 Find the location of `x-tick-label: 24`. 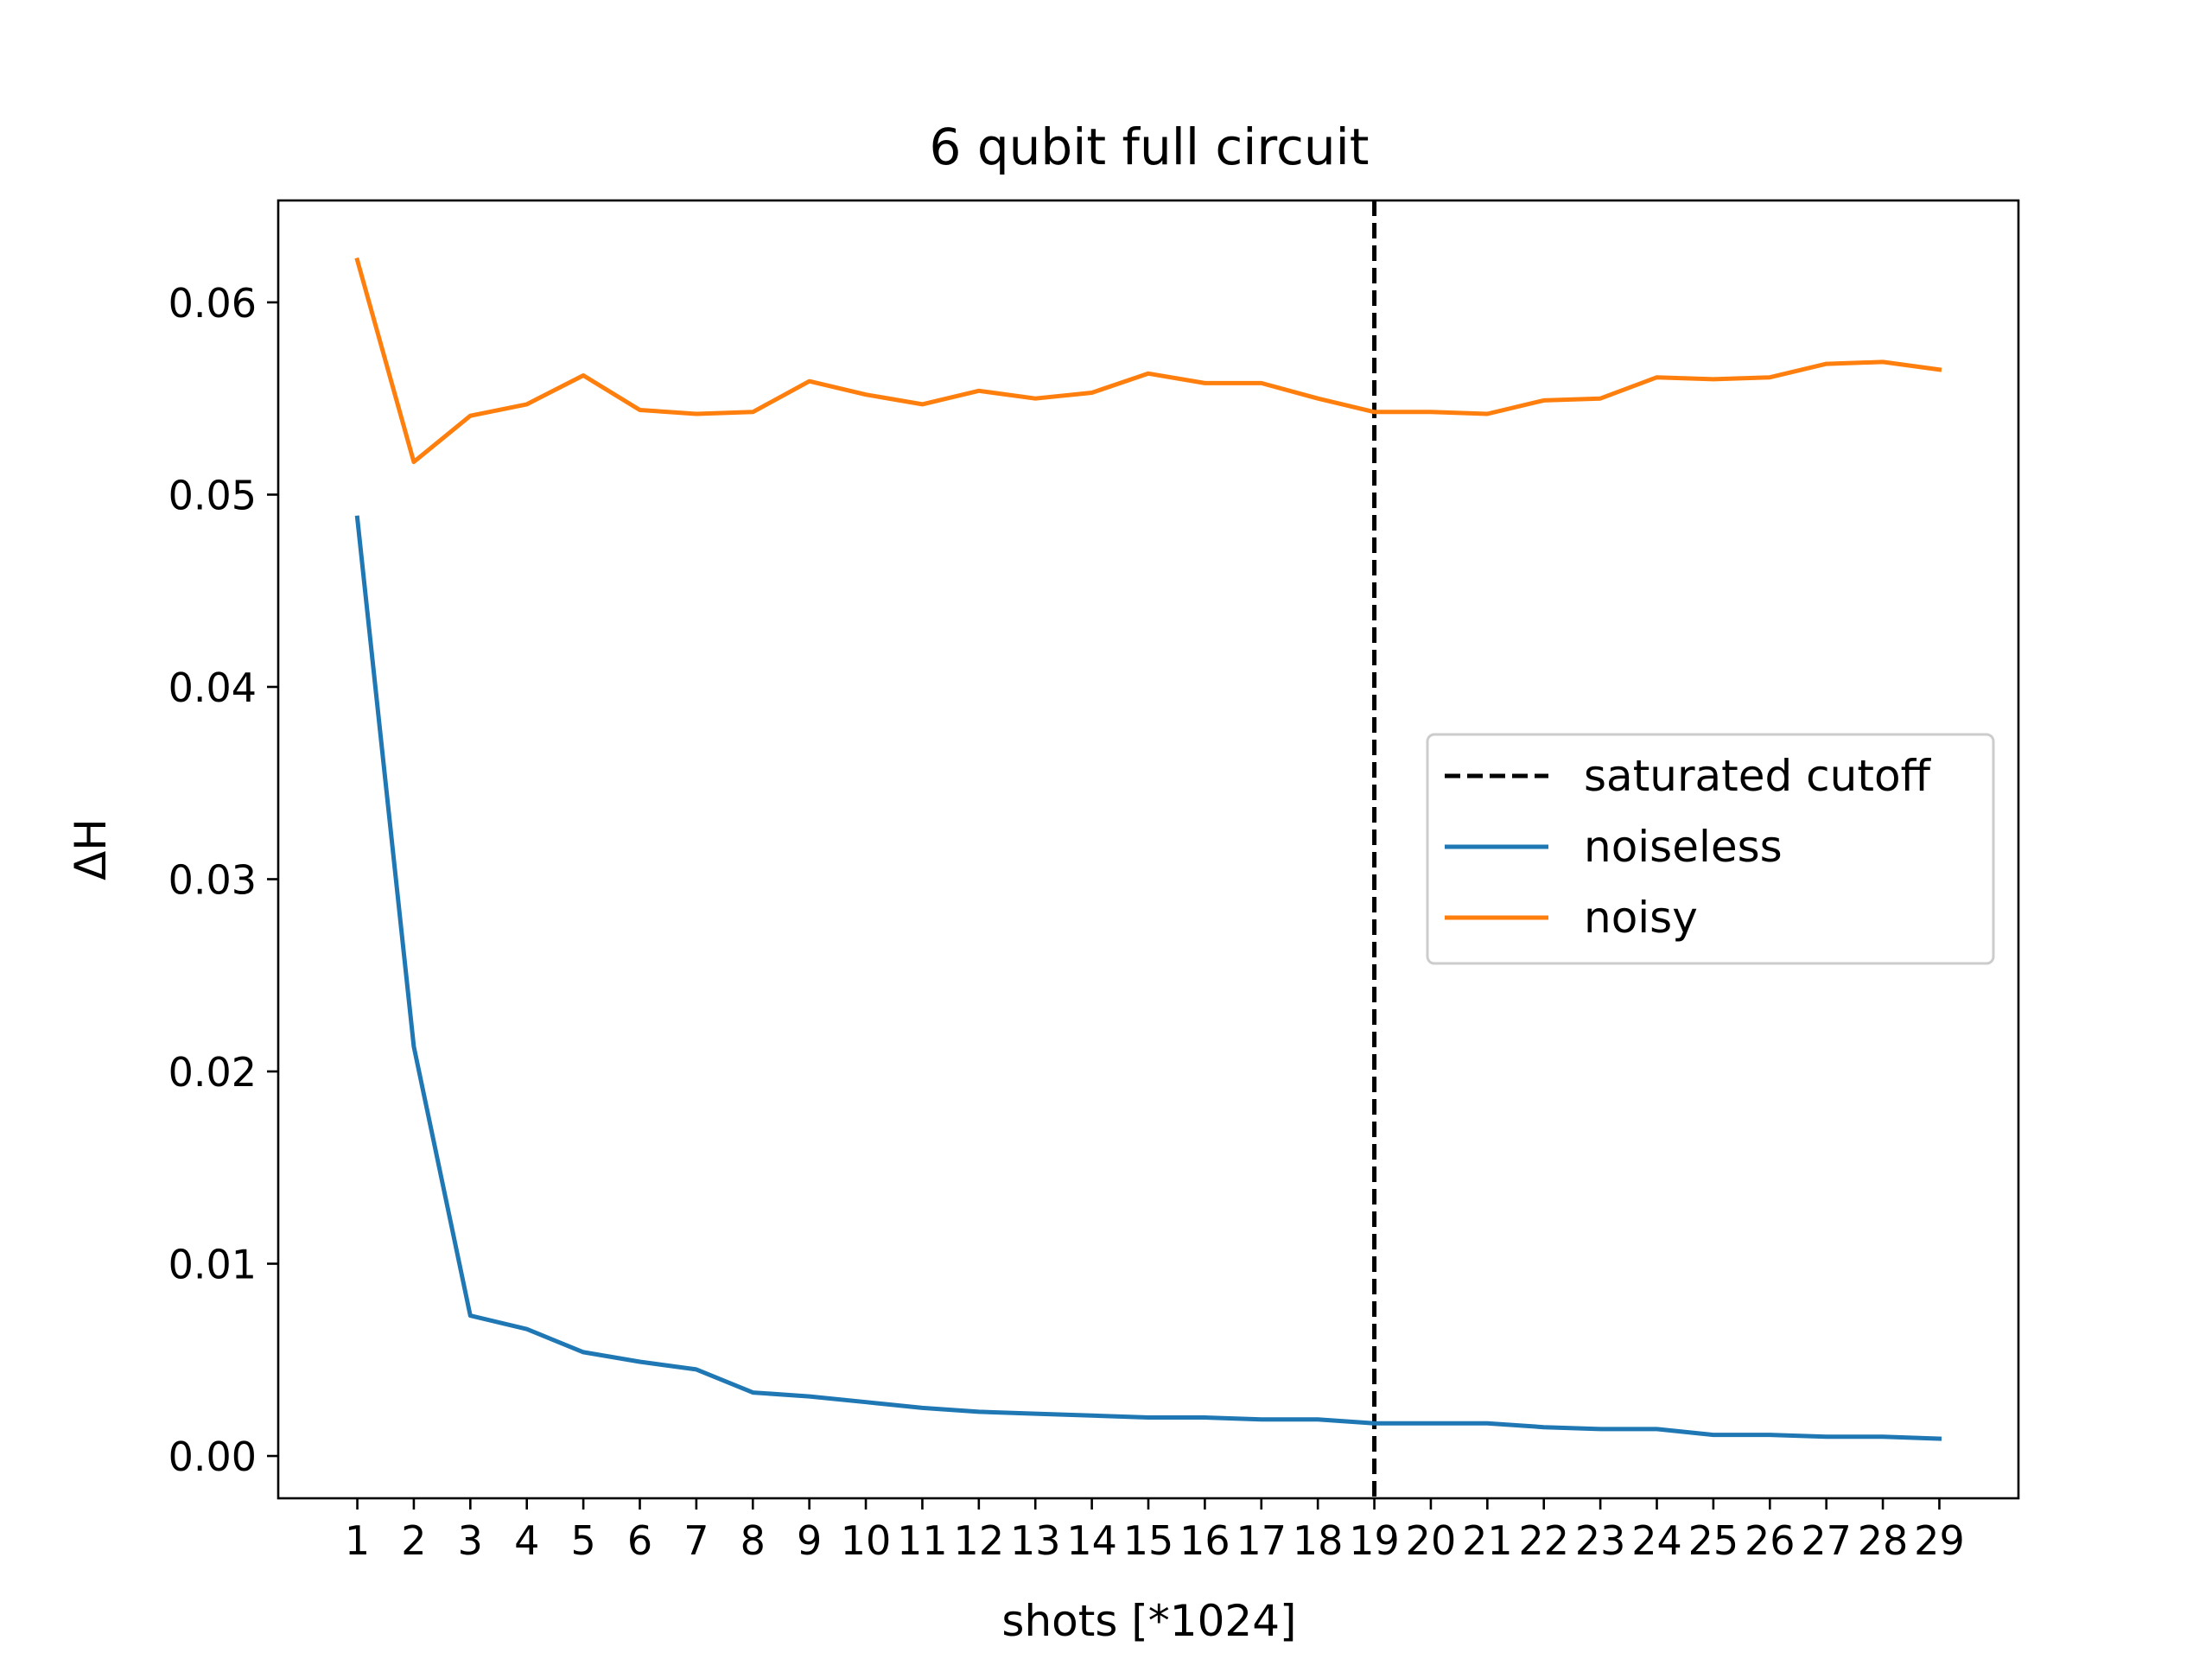

x-tick-label: 24 is located at coordinates (1656, 1540).